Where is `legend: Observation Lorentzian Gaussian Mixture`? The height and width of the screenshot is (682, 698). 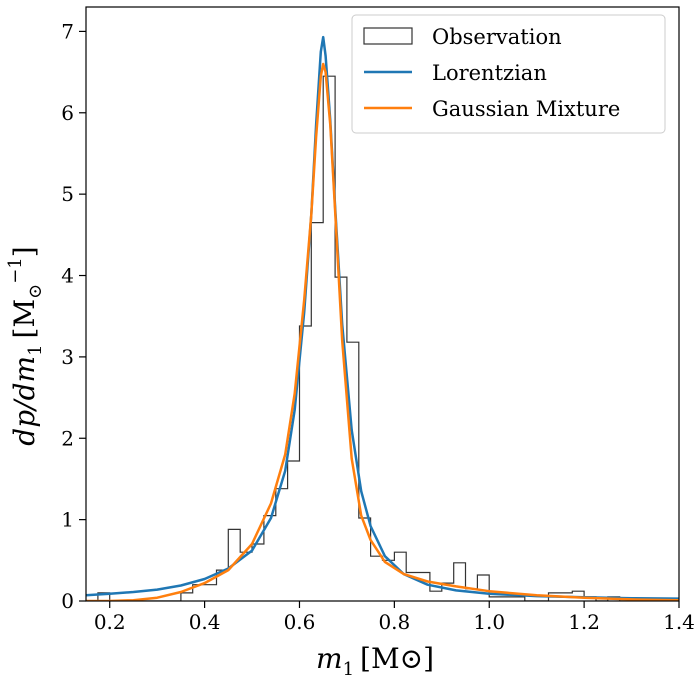
legend: Observation Lorentzian Gaussian Mixture is located at coordinates (508, 74).